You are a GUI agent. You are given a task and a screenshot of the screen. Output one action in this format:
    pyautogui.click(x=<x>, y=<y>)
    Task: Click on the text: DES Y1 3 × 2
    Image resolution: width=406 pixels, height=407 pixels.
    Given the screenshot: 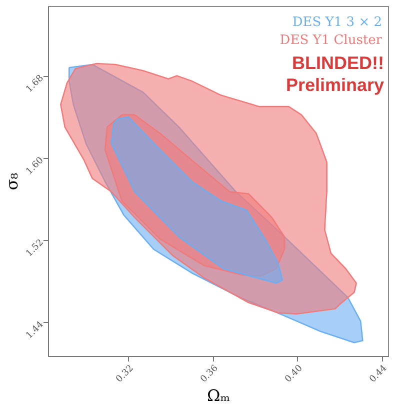 What is the action you would take?
    pyautogui.click(x=337, y=22)
    